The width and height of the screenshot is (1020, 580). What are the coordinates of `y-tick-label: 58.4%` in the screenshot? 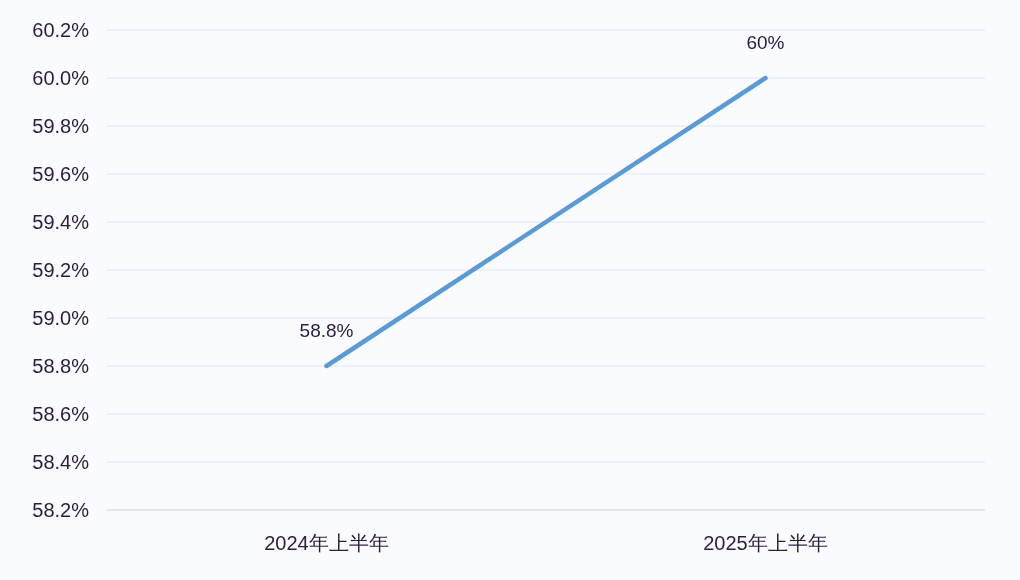 It's located at (61, 462).